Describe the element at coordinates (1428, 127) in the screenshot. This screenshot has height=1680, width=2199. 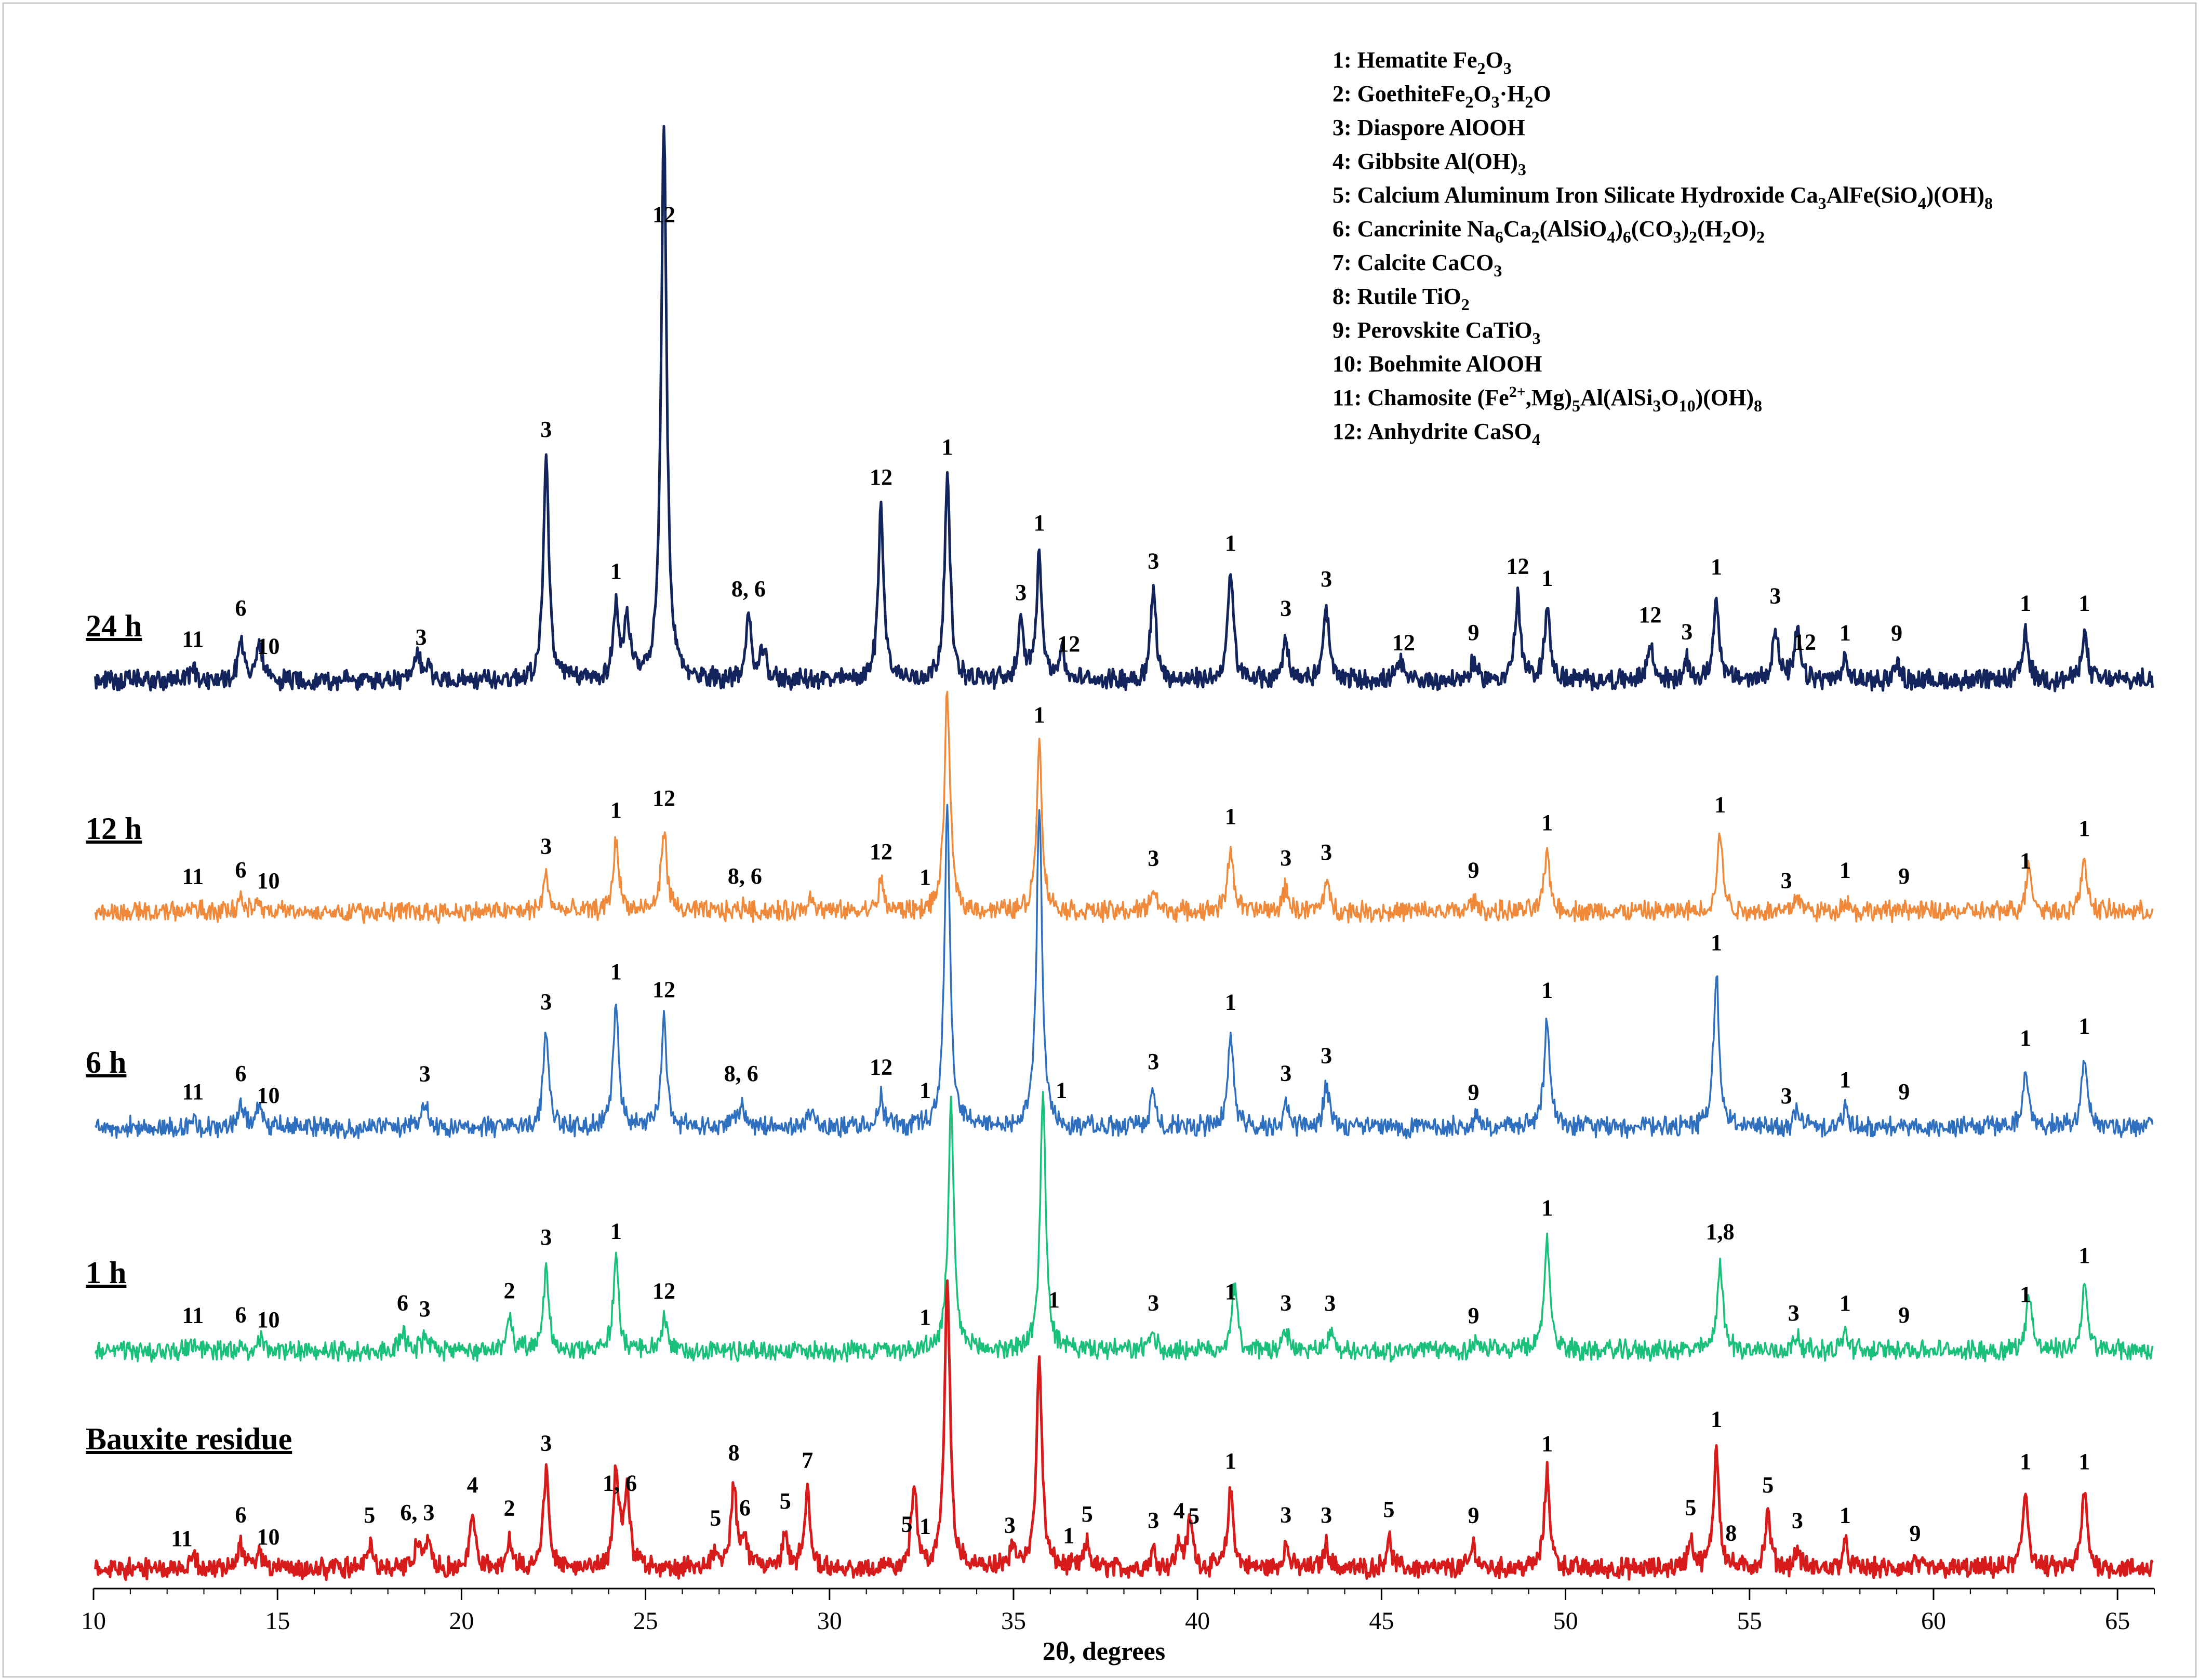
I see `legend-entry: 3: Diaspore AlOOH` at that location.